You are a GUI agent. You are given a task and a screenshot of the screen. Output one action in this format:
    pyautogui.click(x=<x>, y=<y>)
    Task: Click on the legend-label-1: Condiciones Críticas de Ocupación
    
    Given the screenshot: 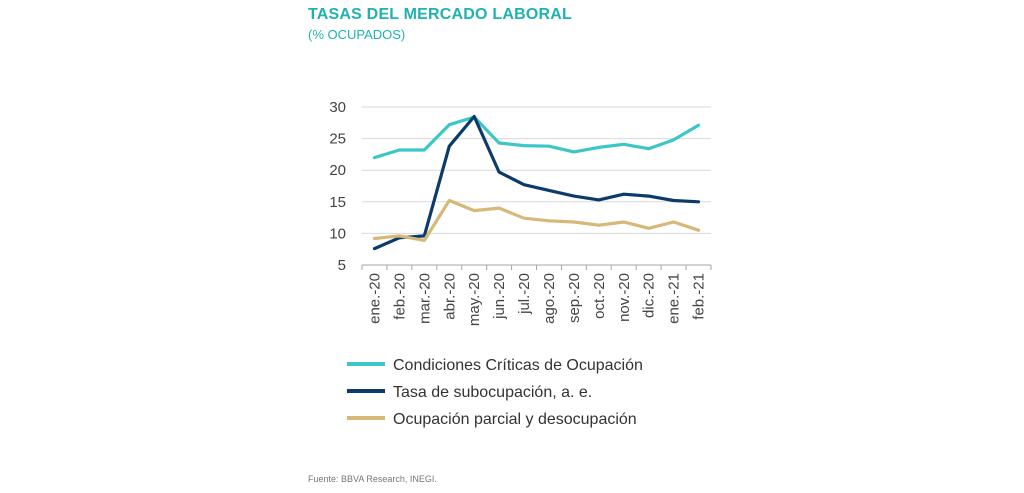 What is the action you would take?
    pyautogui.click(x=518, y=365)
    